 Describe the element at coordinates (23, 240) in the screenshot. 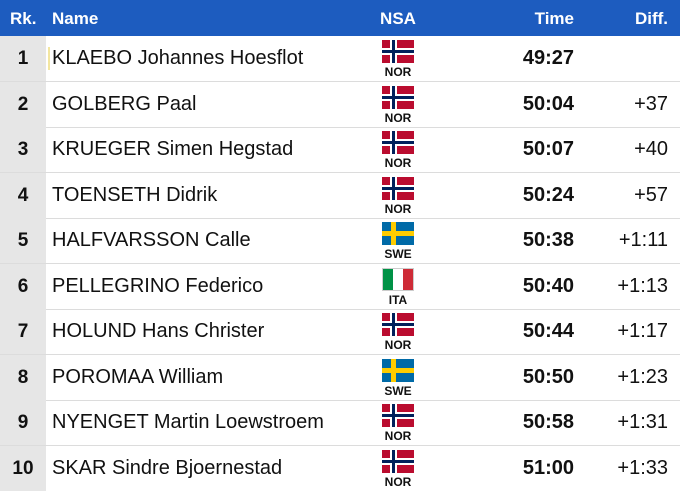

I see `rank: 5` at that location.